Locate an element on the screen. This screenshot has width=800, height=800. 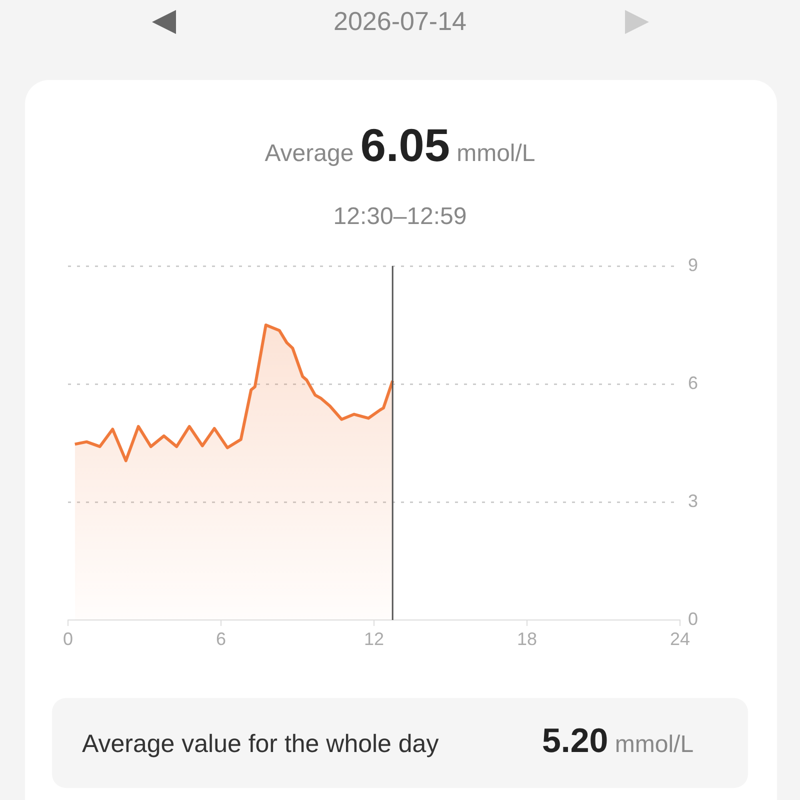
text: 5.20 is located at coordinates (575, 741).